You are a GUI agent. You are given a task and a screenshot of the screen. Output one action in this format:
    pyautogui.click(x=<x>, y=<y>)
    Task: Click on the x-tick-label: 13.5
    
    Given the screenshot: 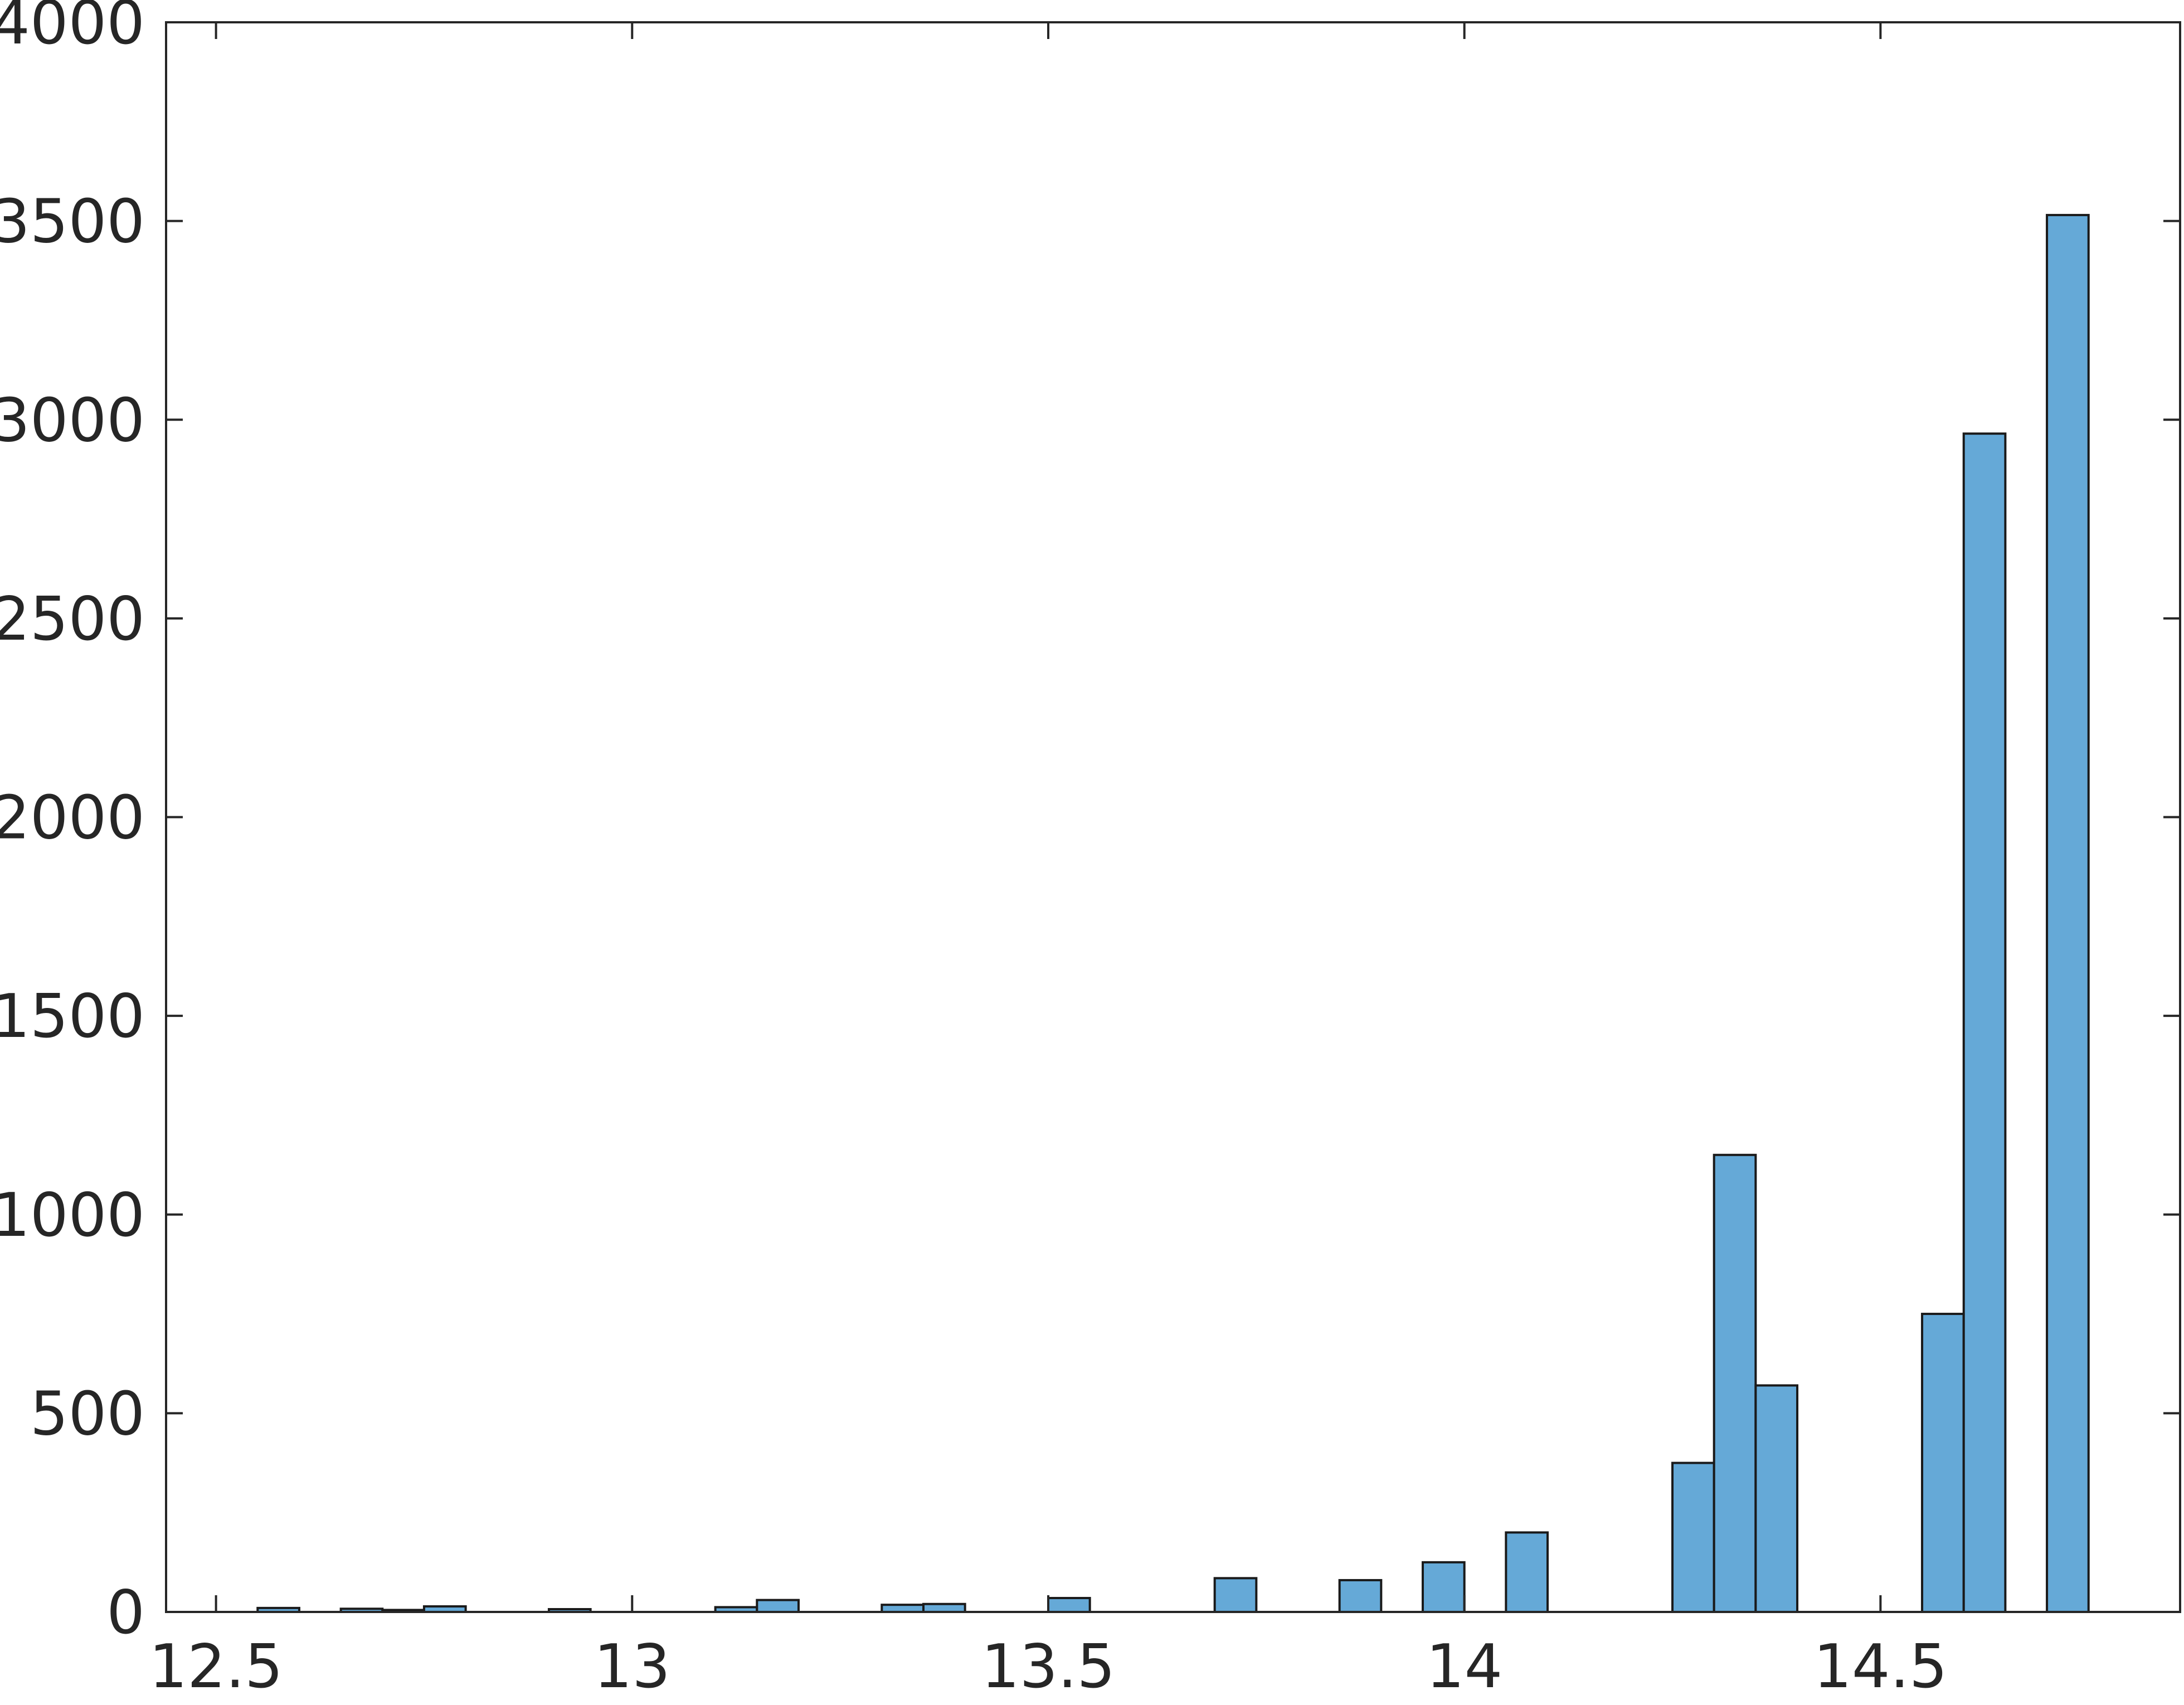 What is the action you would take?
    pyautogui.click(x=1048, y=1667)
    